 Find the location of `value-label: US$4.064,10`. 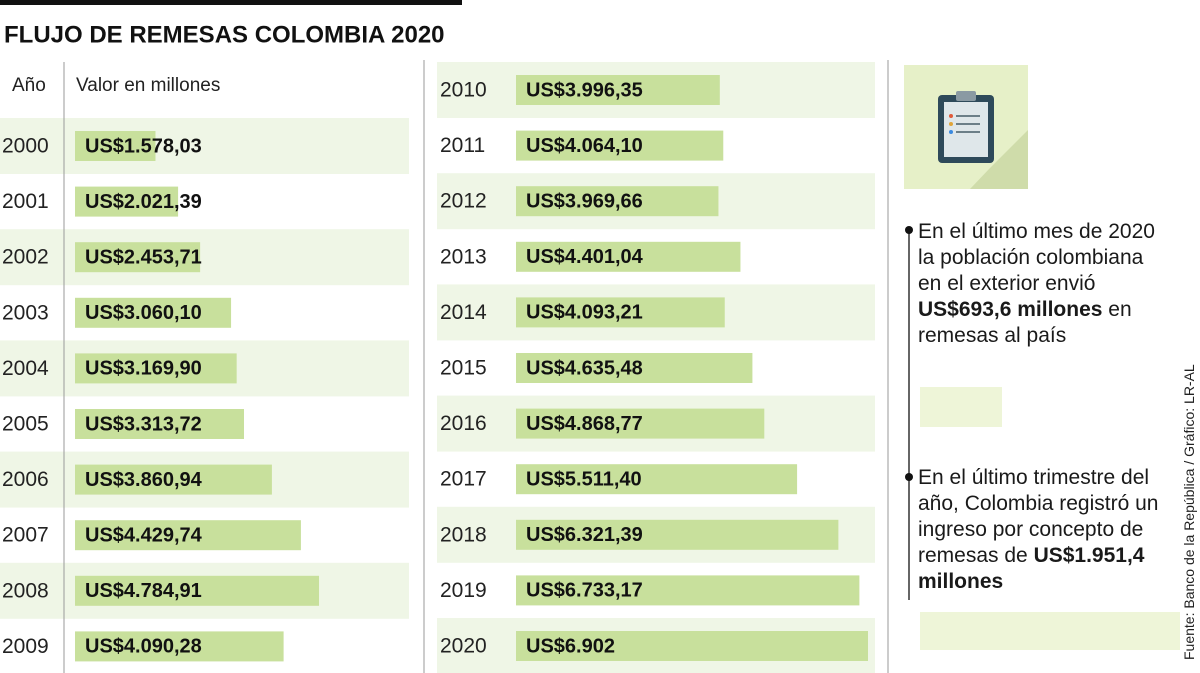

value-label: US$4.064,10 is located at coordinates (584, 146).